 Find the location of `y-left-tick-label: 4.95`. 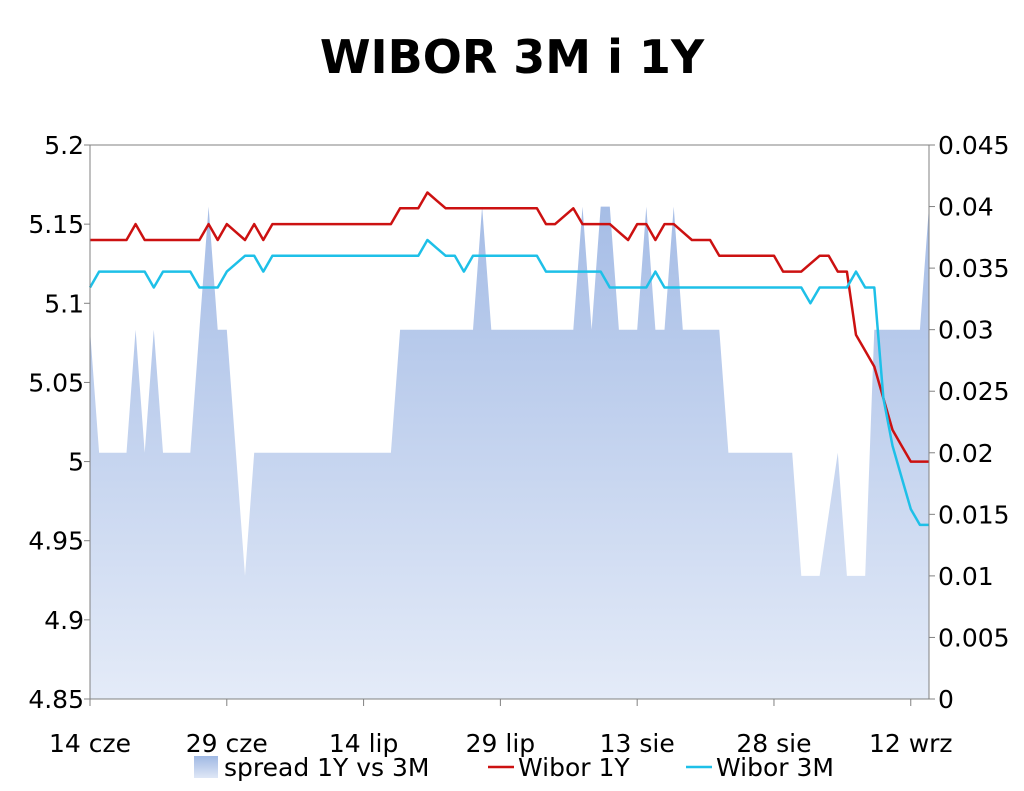

y-left-tick-label: 4.95 is located at coordinates (56, 541).